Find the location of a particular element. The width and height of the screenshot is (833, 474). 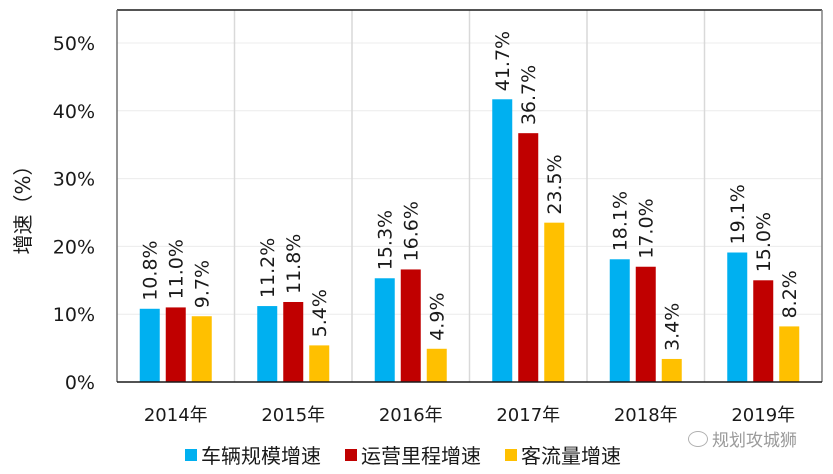

data-label-1-0: 11.0% is located at coordinates (177, 269).